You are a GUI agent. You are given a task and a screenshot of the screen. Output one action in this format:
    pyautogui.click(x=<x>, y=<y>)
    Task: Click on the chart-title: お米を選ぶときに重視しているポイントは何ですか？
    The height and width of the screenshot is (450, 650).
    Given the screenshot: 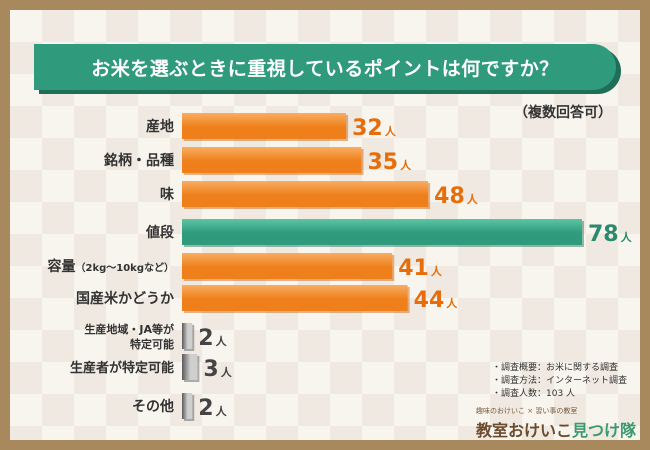 What is the action you would take?
    pyautogui.click(x=325, y=67)
    